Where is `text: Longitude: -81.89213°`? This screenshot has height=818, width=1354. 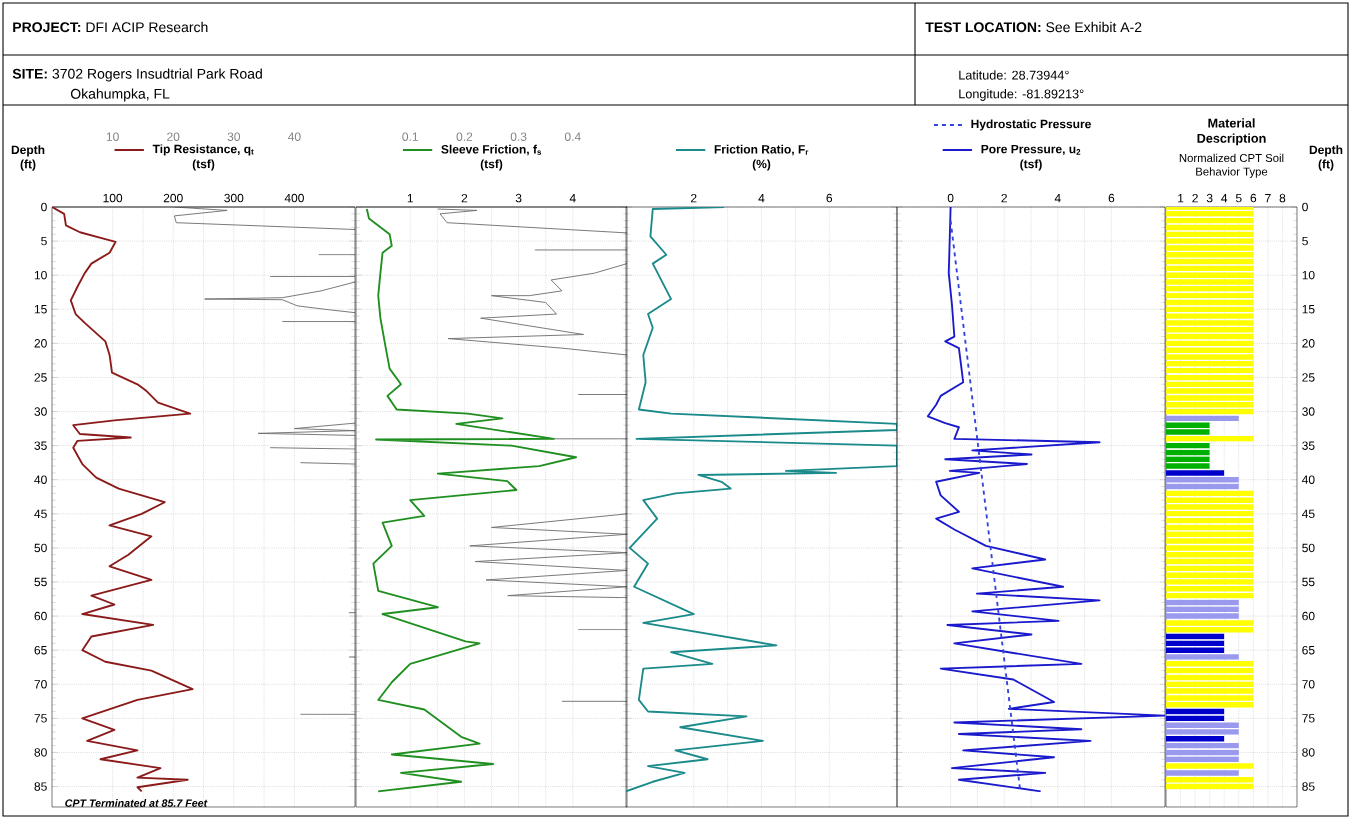 text: Longitude: -81.89213° is located at coordinates (1021, 95).